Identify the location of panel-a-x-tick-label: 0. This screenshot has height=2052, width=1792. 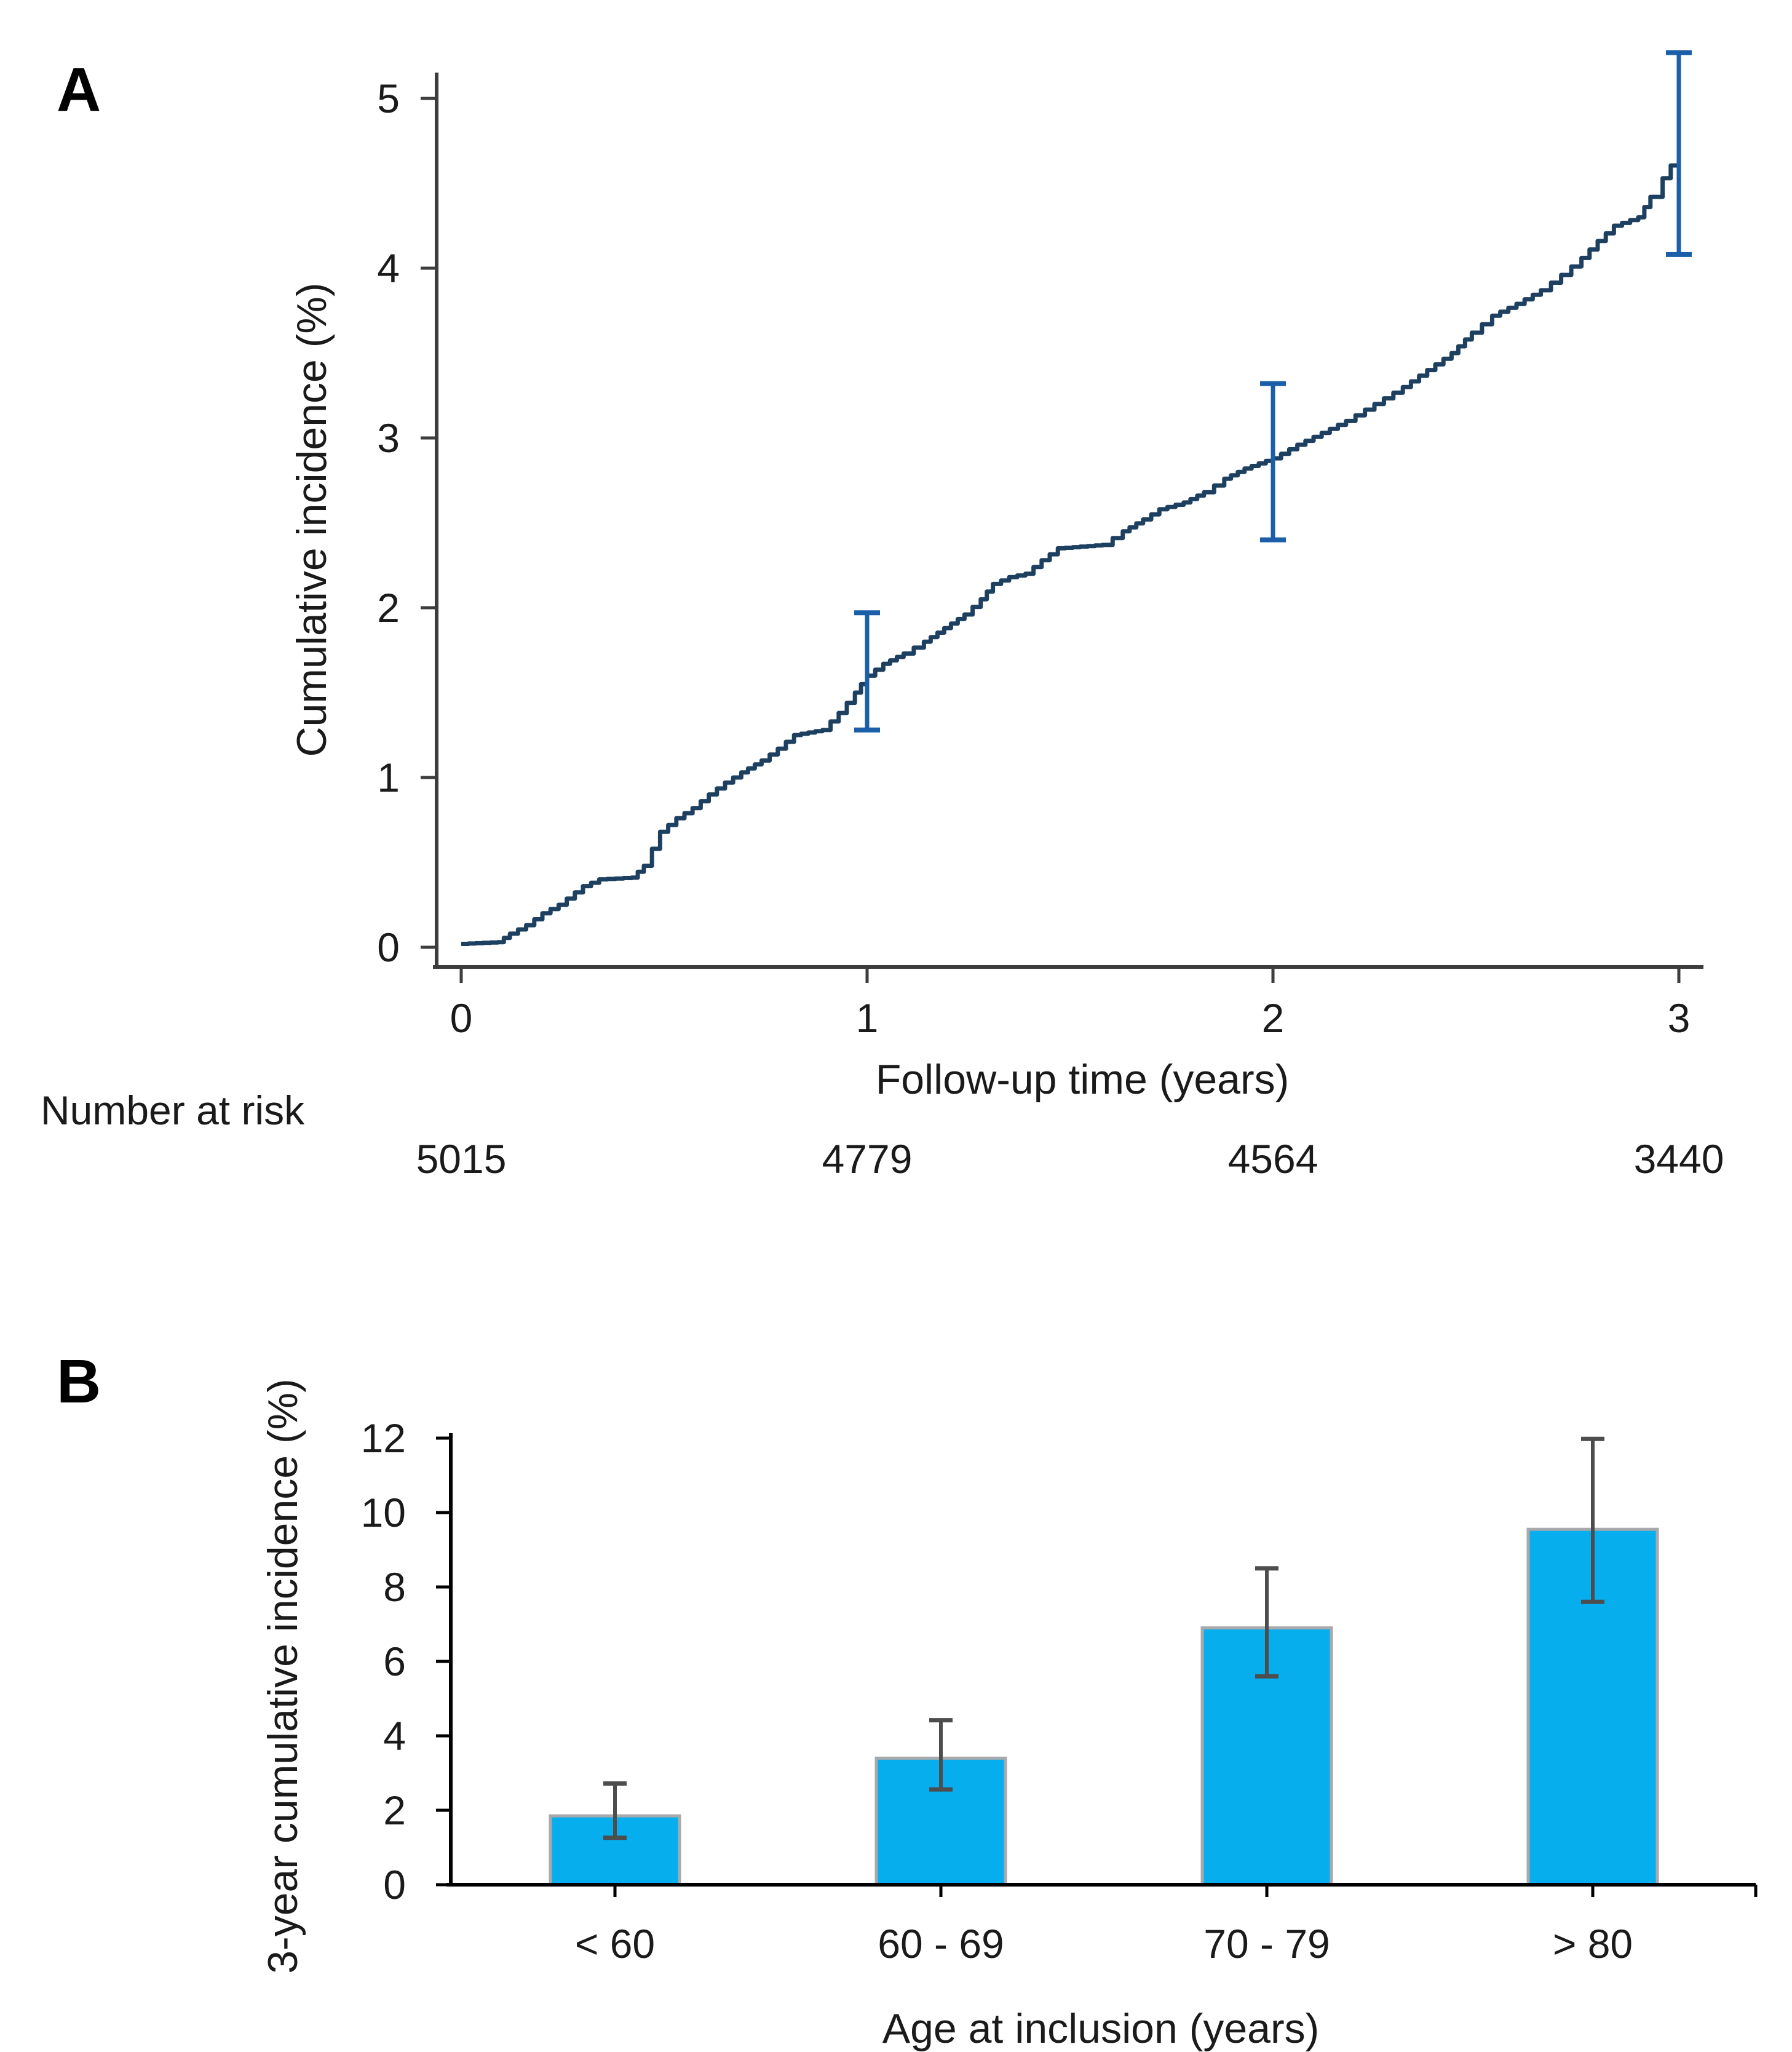
(461, 1018).